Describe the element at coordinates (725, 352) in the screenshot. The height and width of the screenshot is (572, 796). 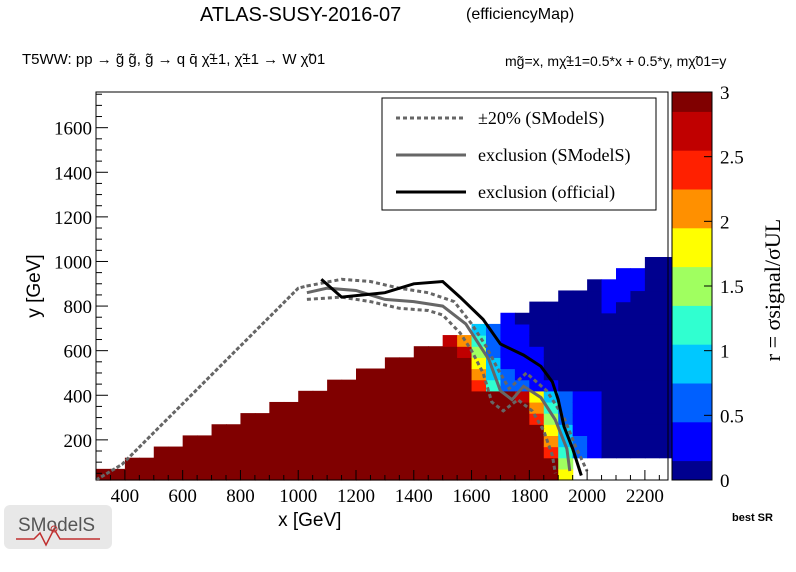
I see `colorbar-tick-label: 1` at that location.